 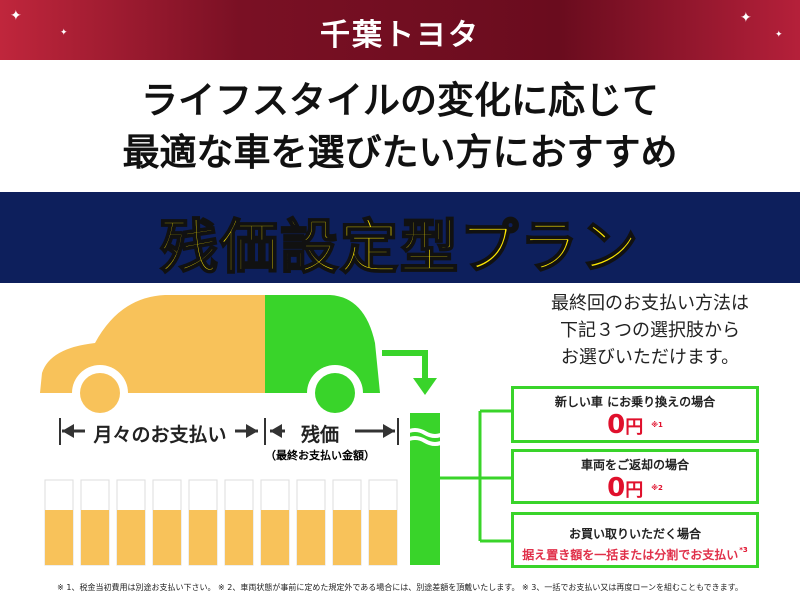 What do you see at coordinates (322, 344) in the screenshot?
I see `car-body-residual` at bounding box center [322, 344].